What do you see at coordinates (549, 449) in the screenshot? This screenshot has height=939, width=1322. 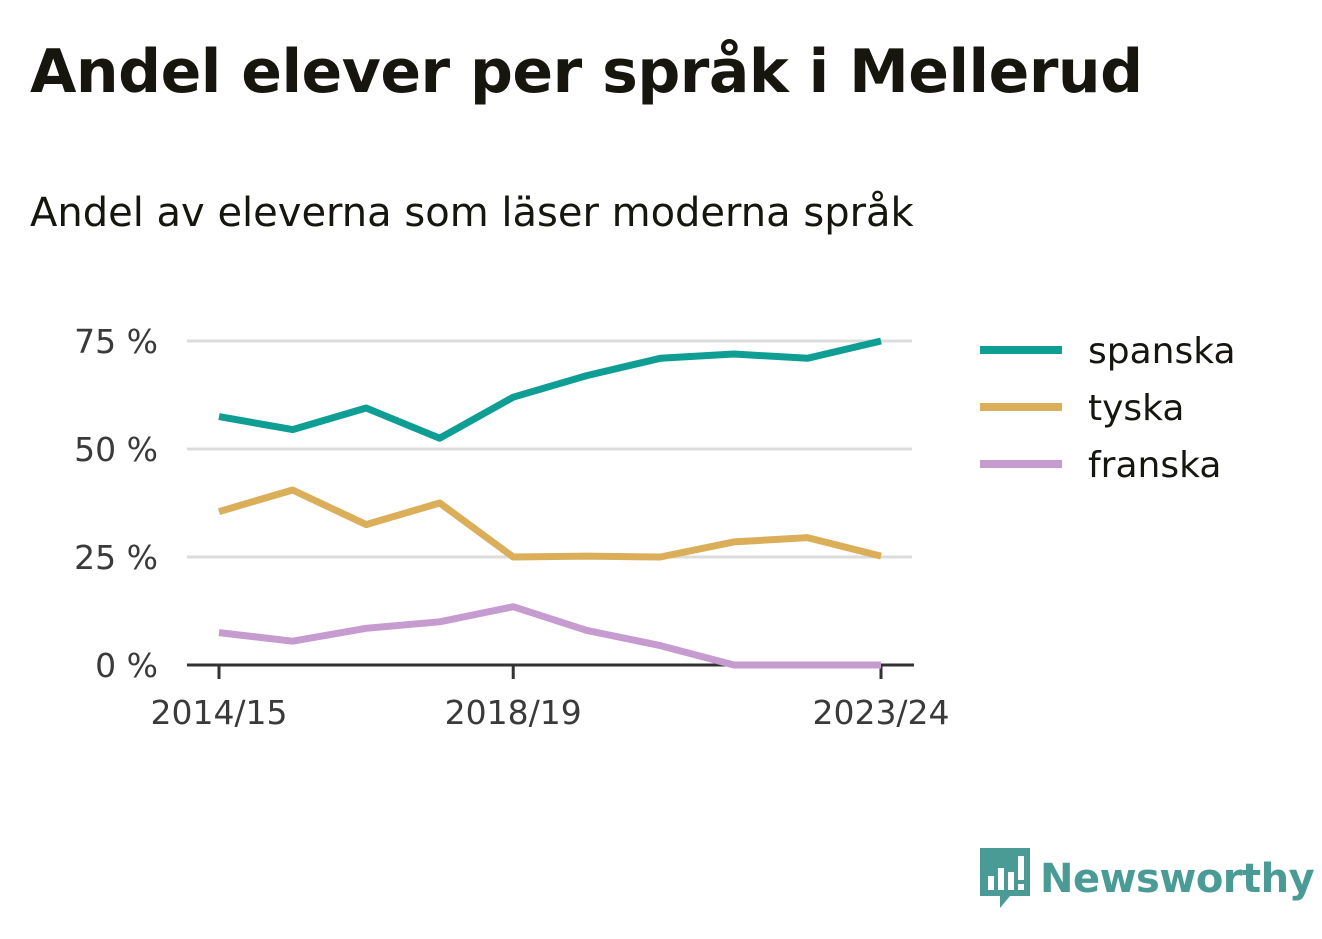 I see `grid-lines` at bounding box center [549, 449].